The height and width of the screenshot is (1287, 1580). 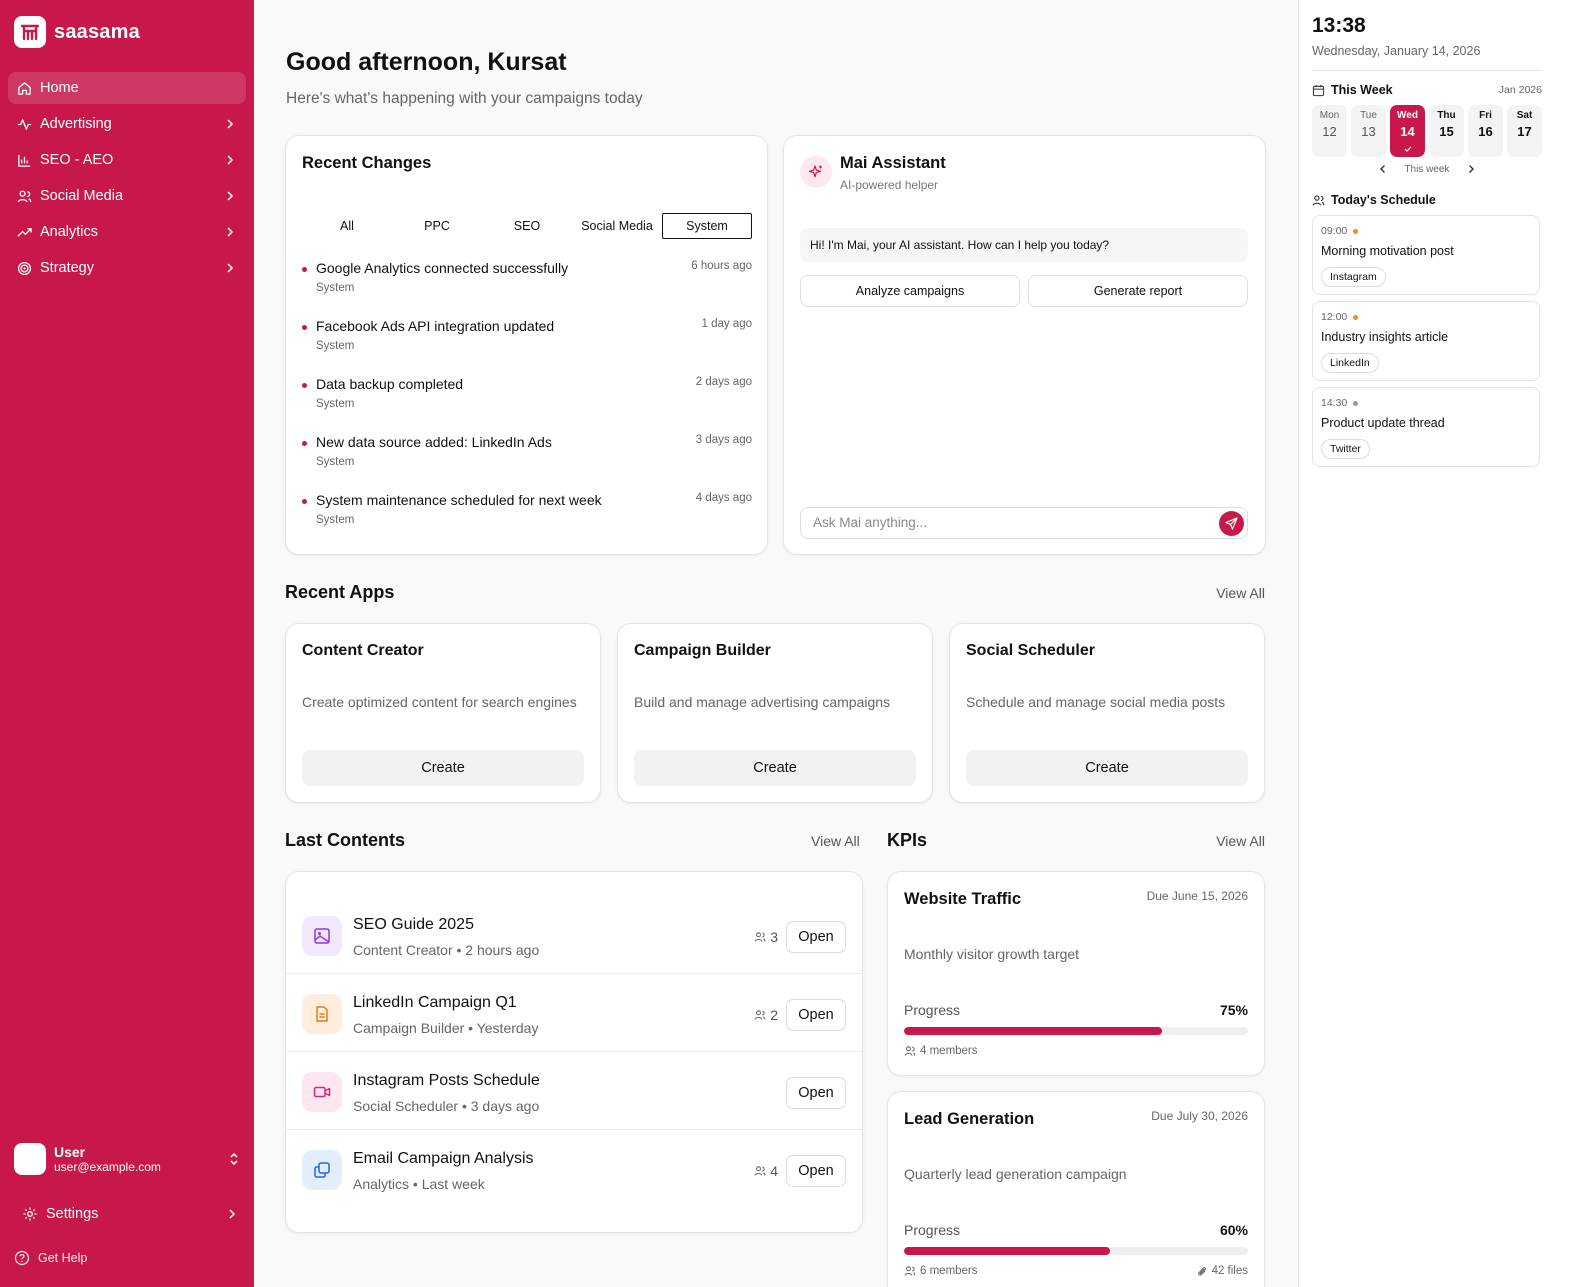 I want to click on sidebar-item-seo: SEO - AEO, so click(x=127, y=160).